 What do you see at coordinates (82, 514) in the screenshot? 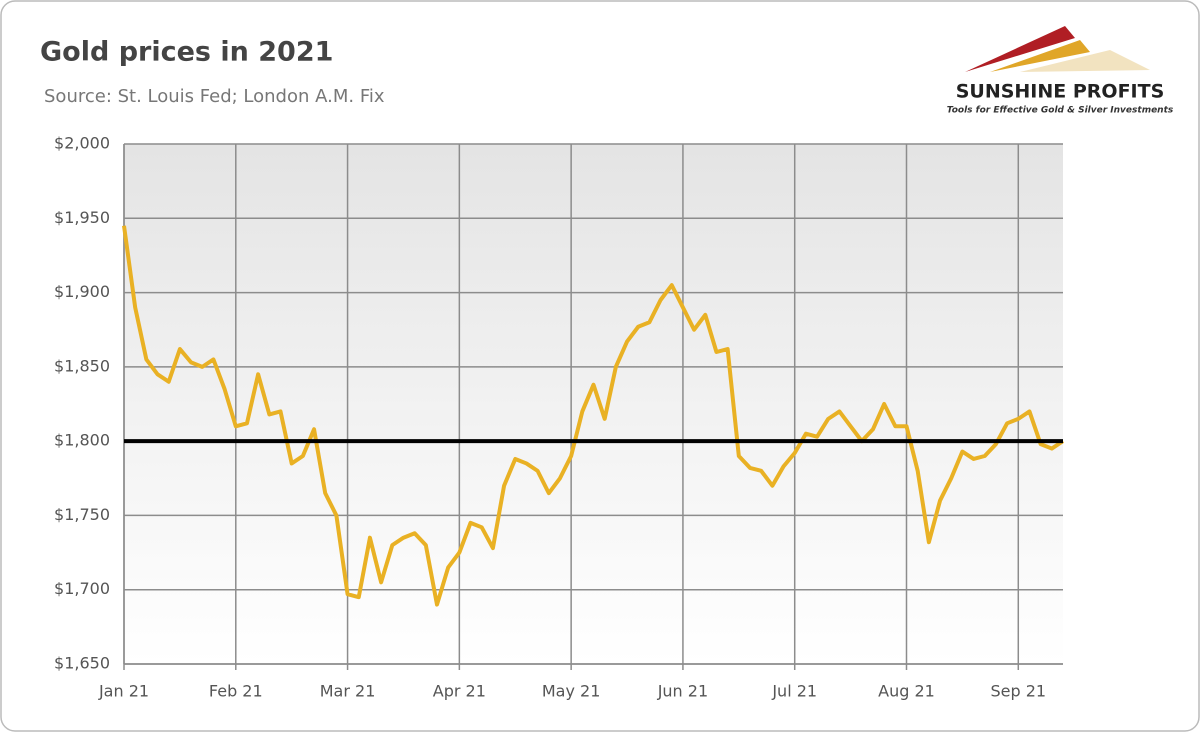
I see `y-tick-label: $1,750` at bounding box center [82, 514].